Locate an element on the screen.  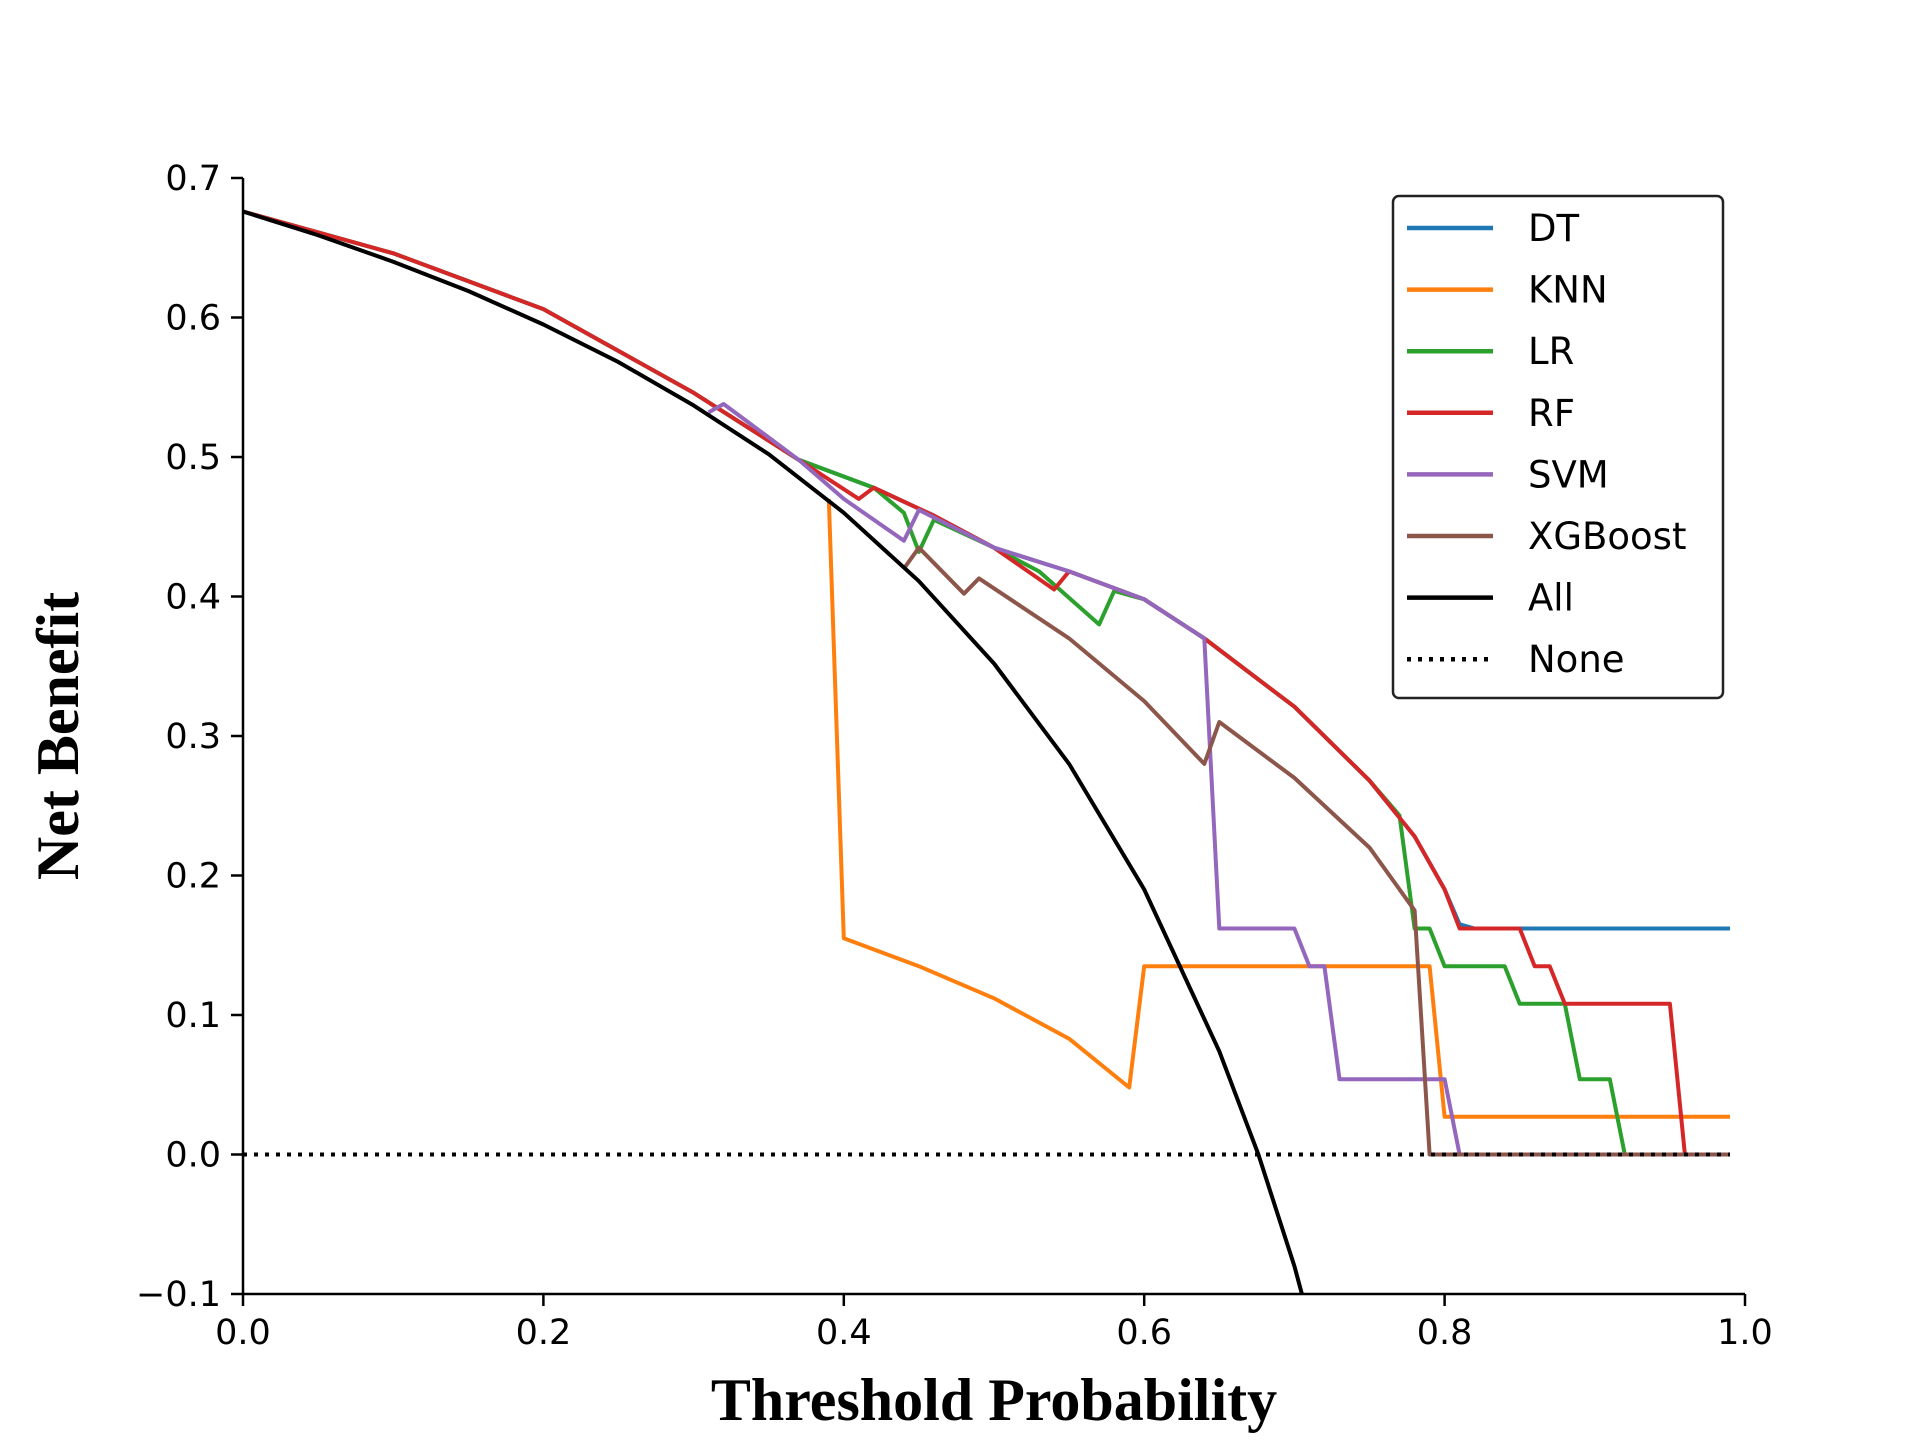
x-tick-label: 0.8 is located at coordinates (1445, 1333).